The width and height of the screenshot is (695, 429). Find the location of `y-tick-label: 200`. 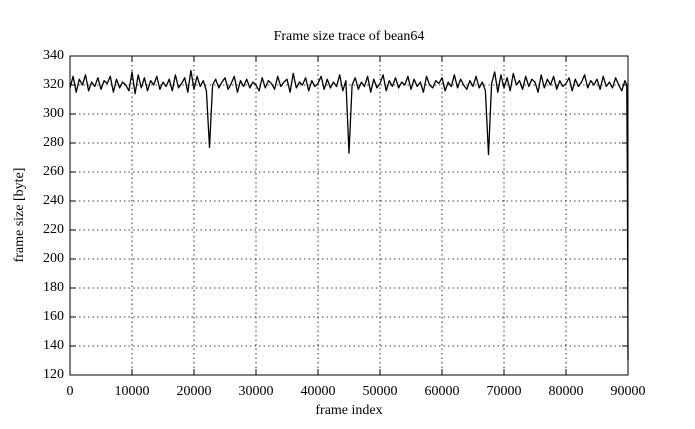

y-tick-label: 200 is located at coordinates (53, 258).